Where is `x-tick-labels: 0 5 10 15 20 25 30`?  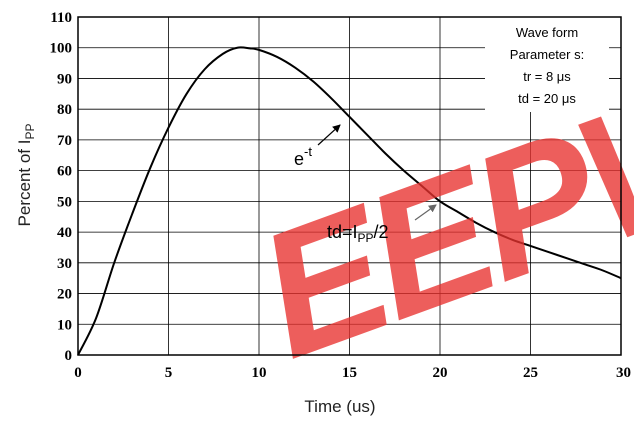
x-tick-labels: 0 5 10 15 20 25 30 is located at coordinates (352, 373).